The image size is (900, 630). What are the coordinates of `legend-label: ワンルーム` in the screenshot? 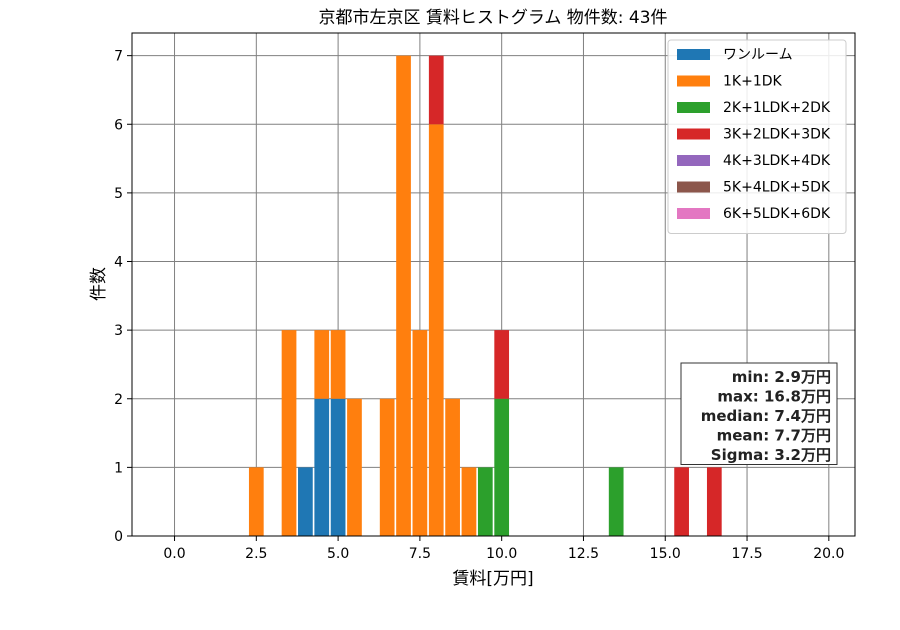 It's located at (758, 55).